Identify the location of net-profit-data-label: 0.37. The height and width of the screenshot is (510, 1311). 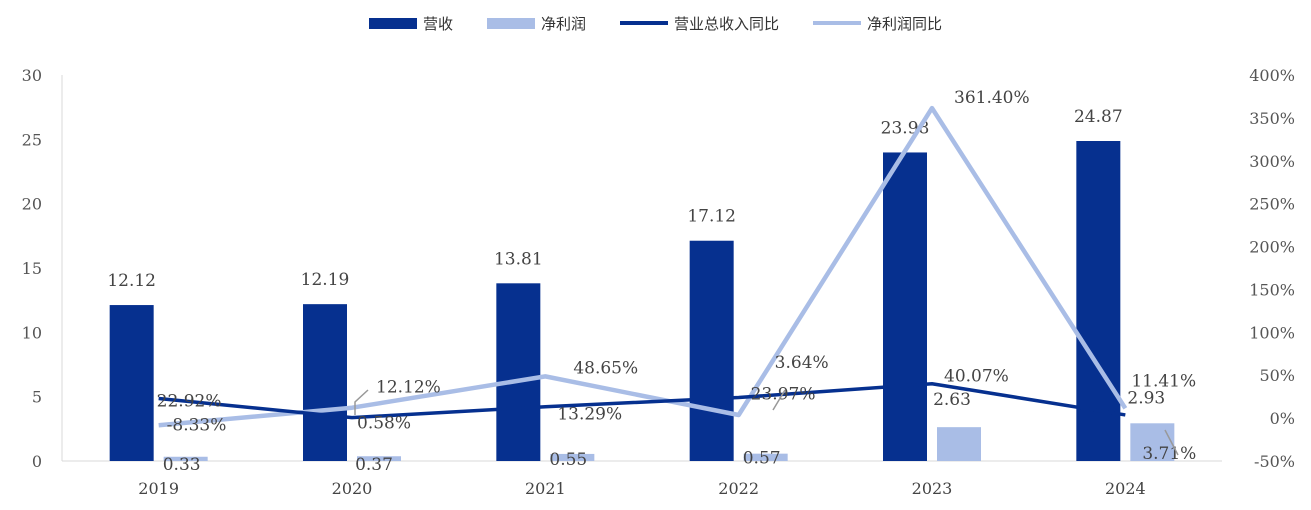
(374, 465).